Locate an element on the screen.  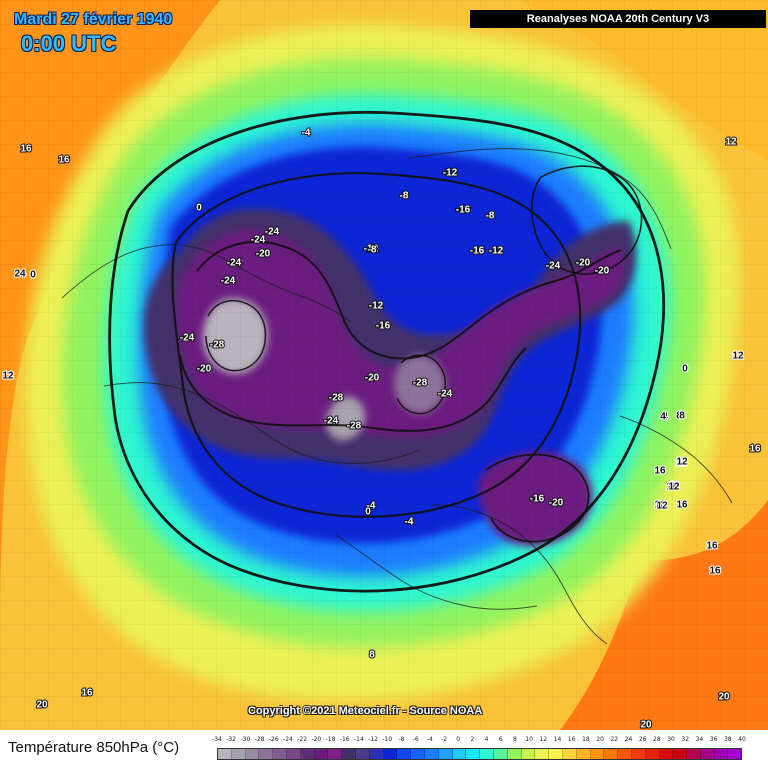
legend-tick-label: -22 is located at coordinates (302, 739).